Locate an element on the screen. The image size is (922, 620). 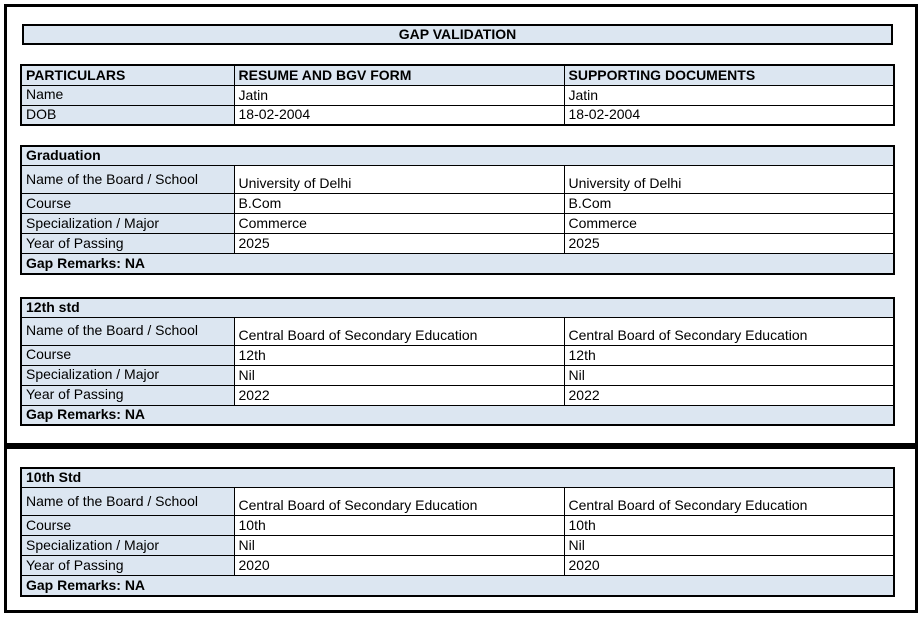
row-year-of-passing: Year of Passing 2020 2020 is located at coordinates (457, 565).